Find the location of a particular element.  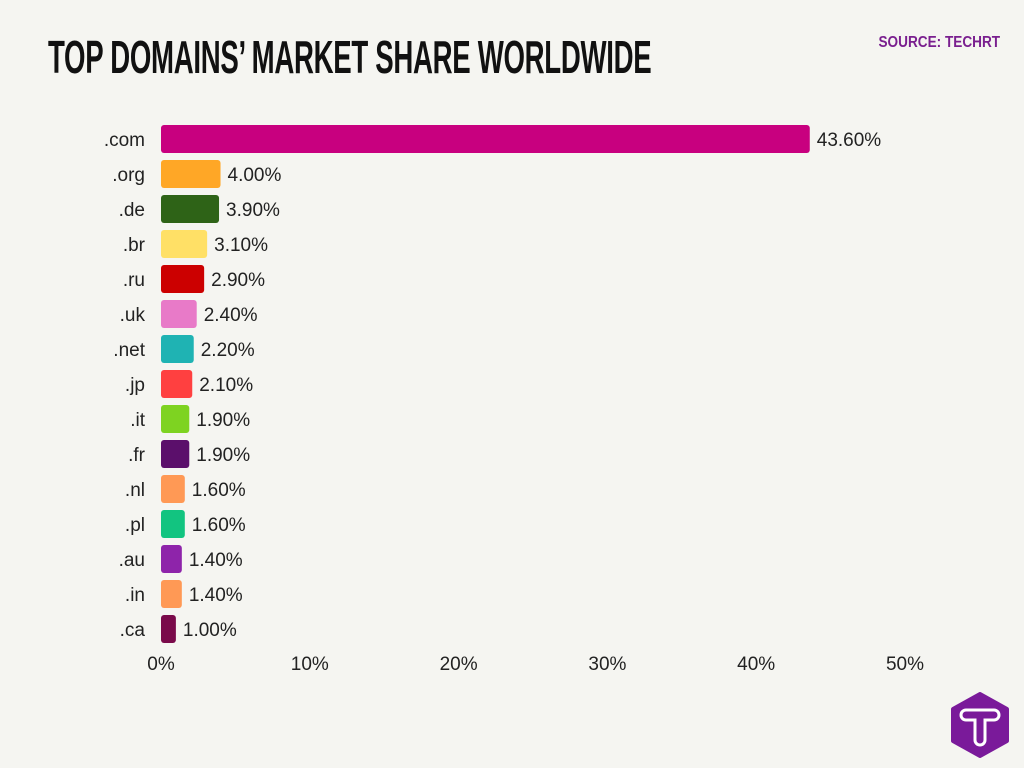

category-label: .fr is located at coordinates (137, 455).